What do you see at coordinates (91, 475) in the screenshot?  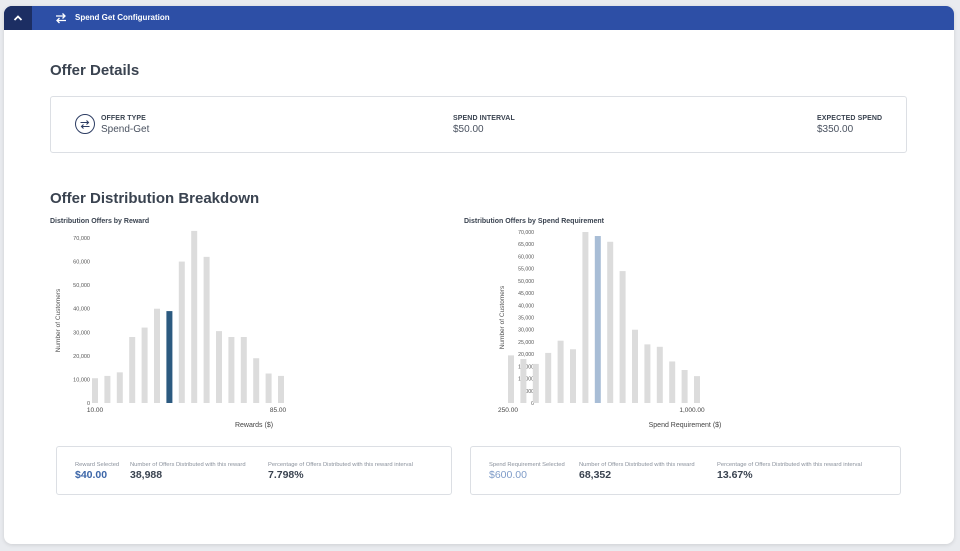 I see `reward-selected-value: $40.00` at bounding box center [91, 475].